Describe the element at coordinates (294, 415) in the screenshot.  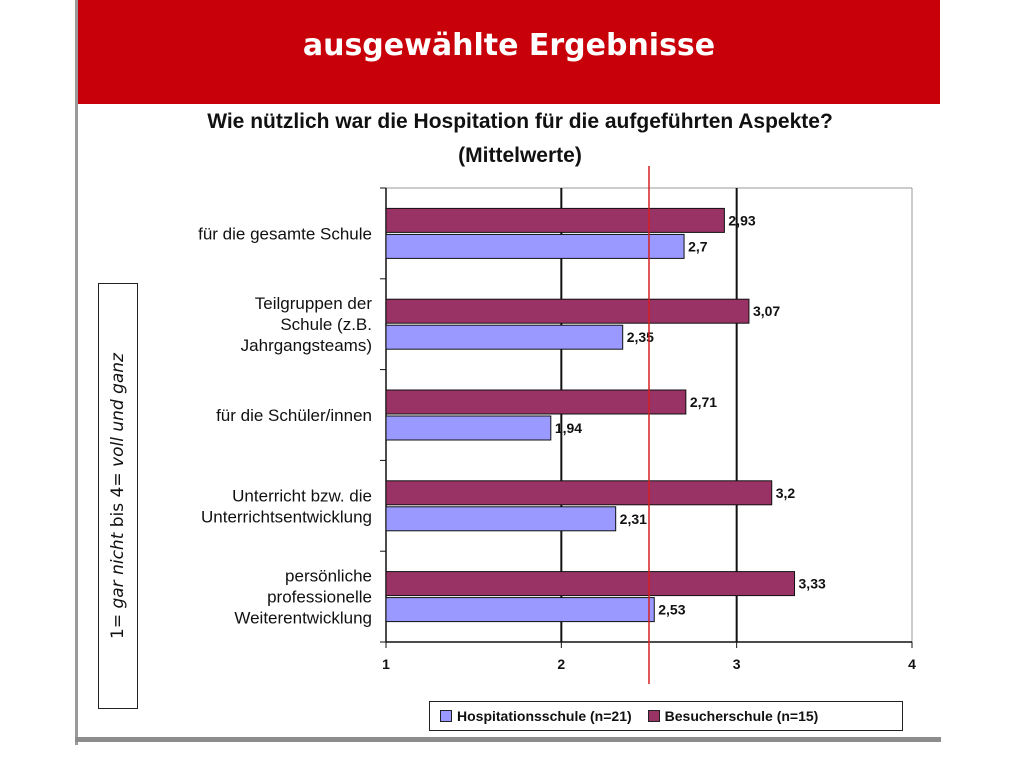
I see `category-label: für die Schüler/innen` at that location.